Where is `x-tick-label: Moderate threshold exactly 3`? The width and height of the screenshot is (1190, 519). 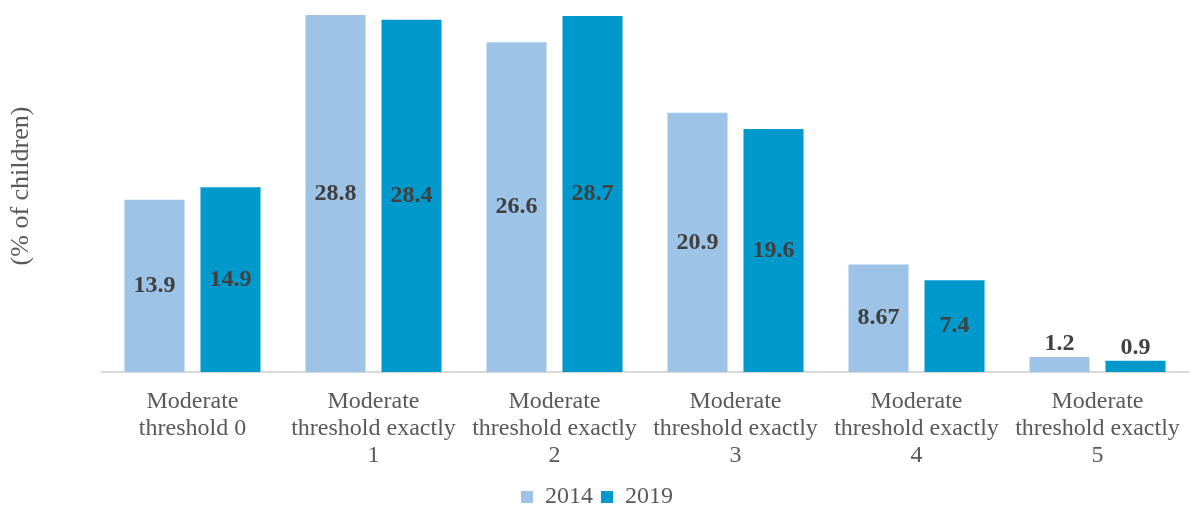
x-tick-label: Moderate threshold exactly 3 is located at coordinates (735, 426).